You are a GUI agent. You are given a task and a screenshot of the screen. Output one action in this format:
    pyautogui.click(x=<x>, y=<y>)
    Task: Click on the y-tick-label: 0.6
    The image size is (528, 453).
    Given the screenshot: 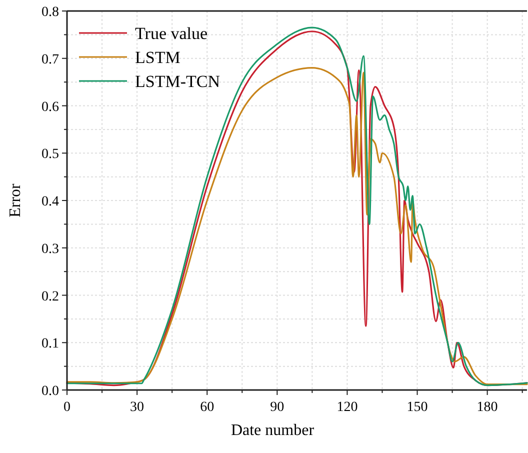 What is the action you would take?
    pyautogui.click(x=50, y=107)
    